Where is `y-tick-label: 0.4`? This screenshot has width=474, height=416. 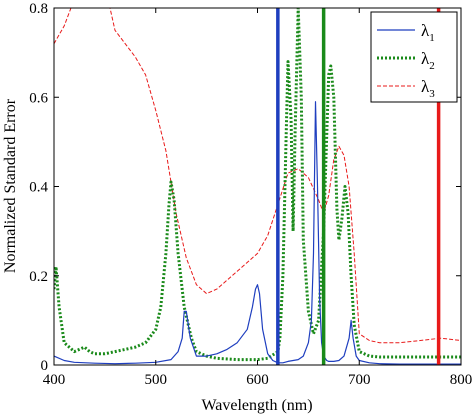
y-tick-label: 0.4 is located at coordinates (38, 188).